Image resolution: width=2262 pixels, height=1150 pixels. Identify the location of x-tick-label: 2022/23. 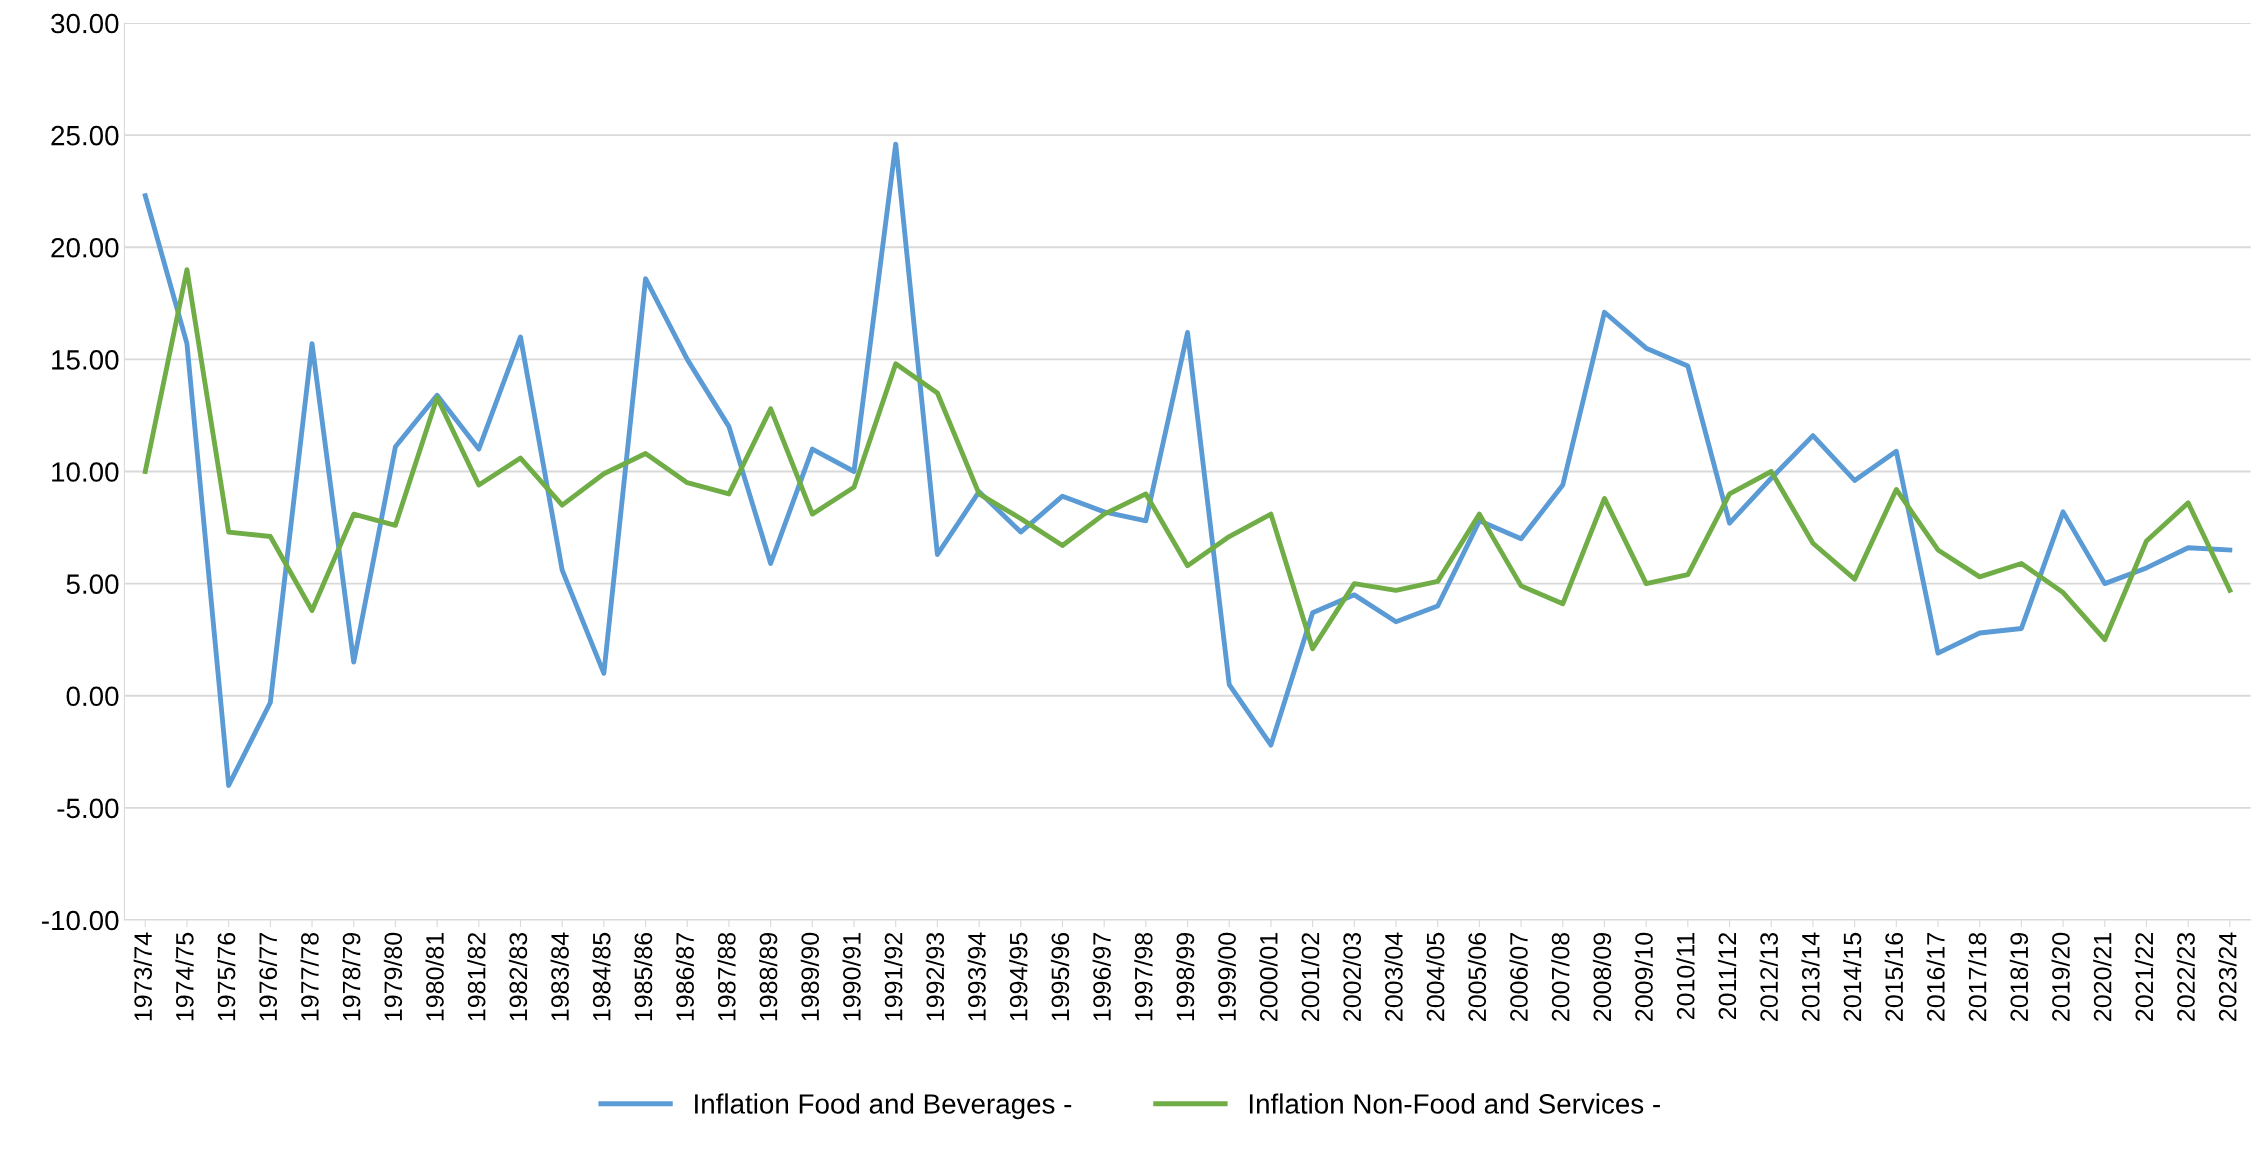
(2185, 976).